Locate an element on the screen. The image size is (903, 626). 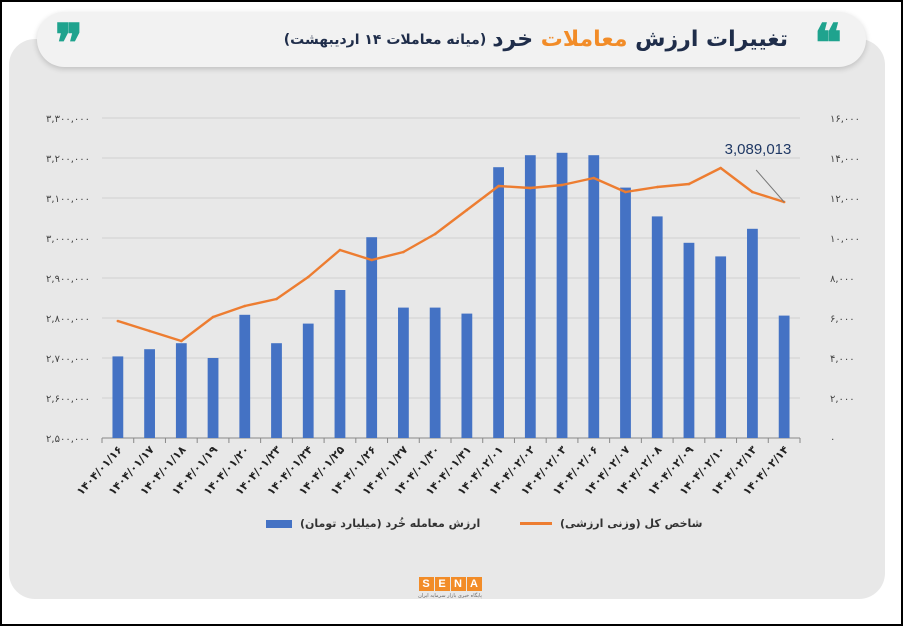
y-left-tick-label: ۳,۱۰۰,۰۰۰ is located at coordinates (68, 199).